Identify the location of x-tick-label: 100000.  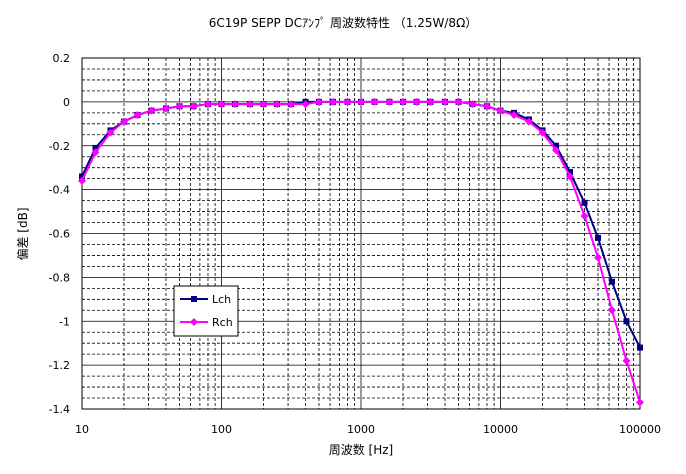
(640, 429).